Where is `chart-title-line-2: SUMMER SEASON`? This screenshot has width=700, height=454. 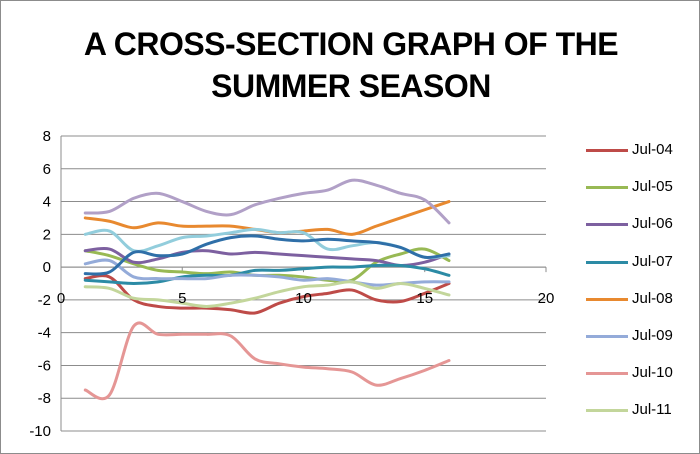 chart-title-line-2: SUMMER SEASON is located at coordinates (351, 86).